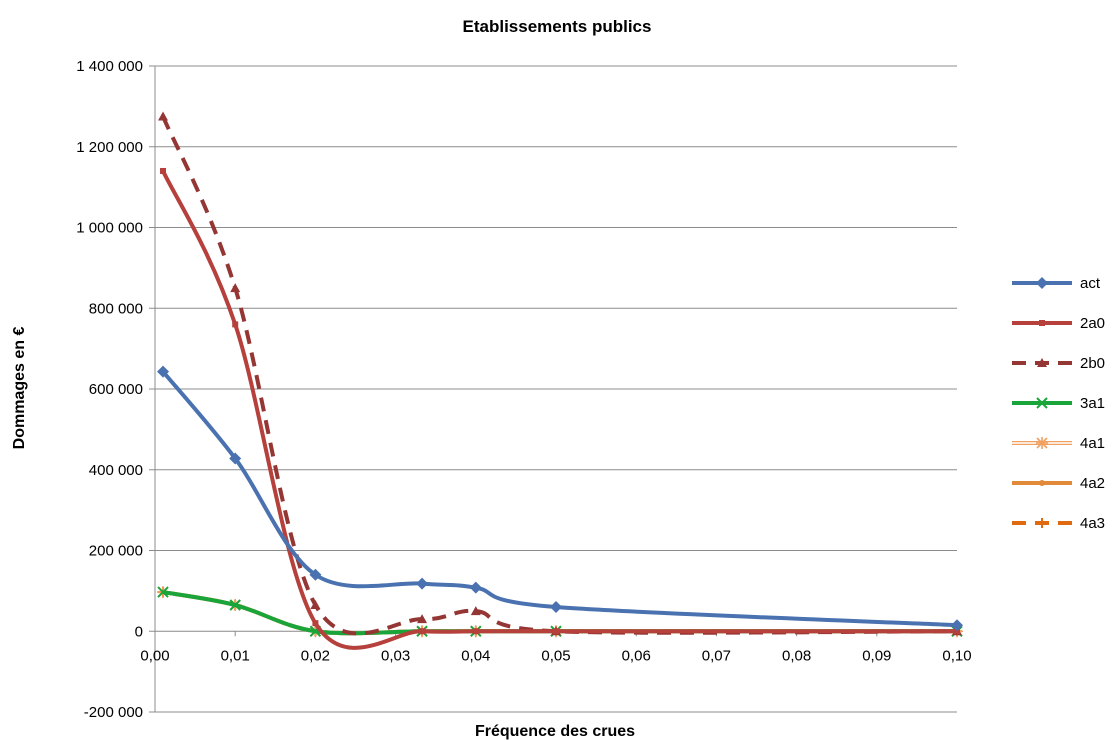 The image size is (1115, 740). Describe the element at coordinates (116, 308) in the screenshot. I see `y-tick-label: 800 000` at that location.